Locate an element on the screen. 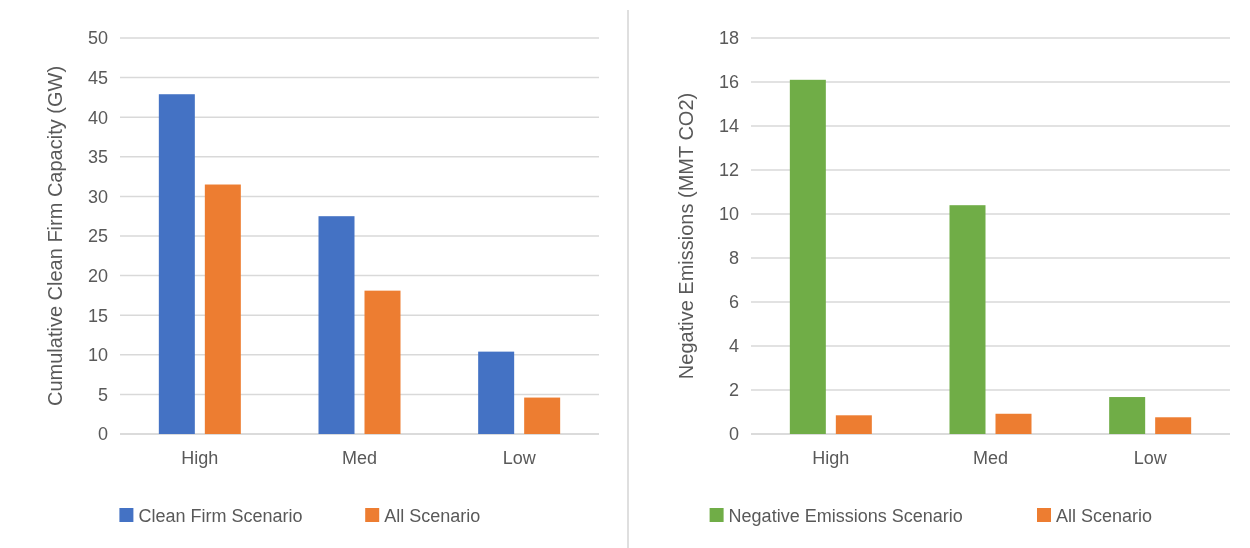 The width and height of the screenshot is (1250, 548). legend-label: Clean Firm Scenario is located at coordinates (220, 516).